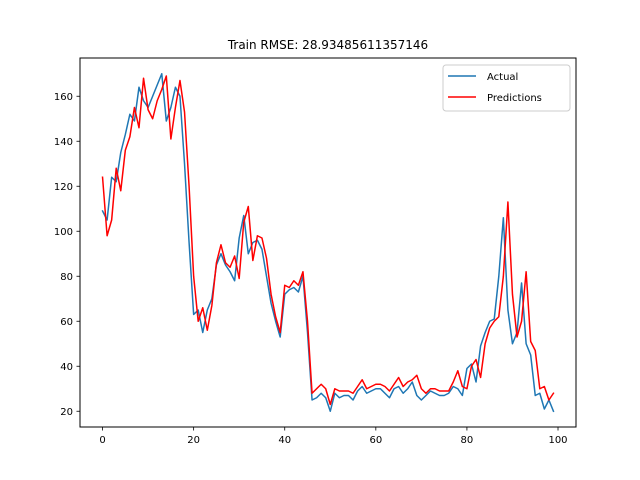 The image size is (640, 480). I want to click on y-tick-label: 140, so click(63, 142).